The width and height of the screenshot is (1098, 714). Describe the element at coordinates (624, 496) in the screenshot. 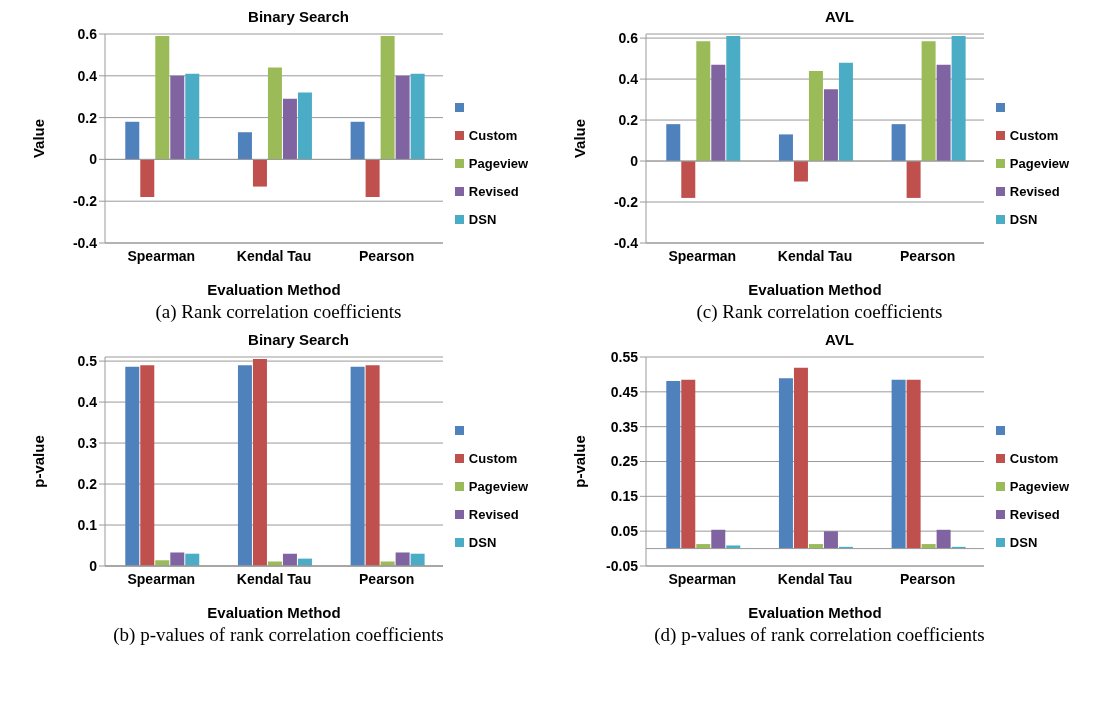

I see `y-tick-label: 0.15` at that location.